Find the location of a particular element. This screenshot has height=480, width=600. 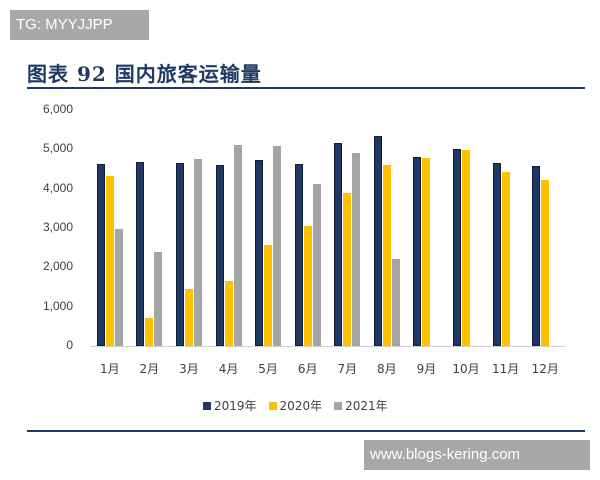

bar-2019年-8月 is located at coordinates (377, 241).